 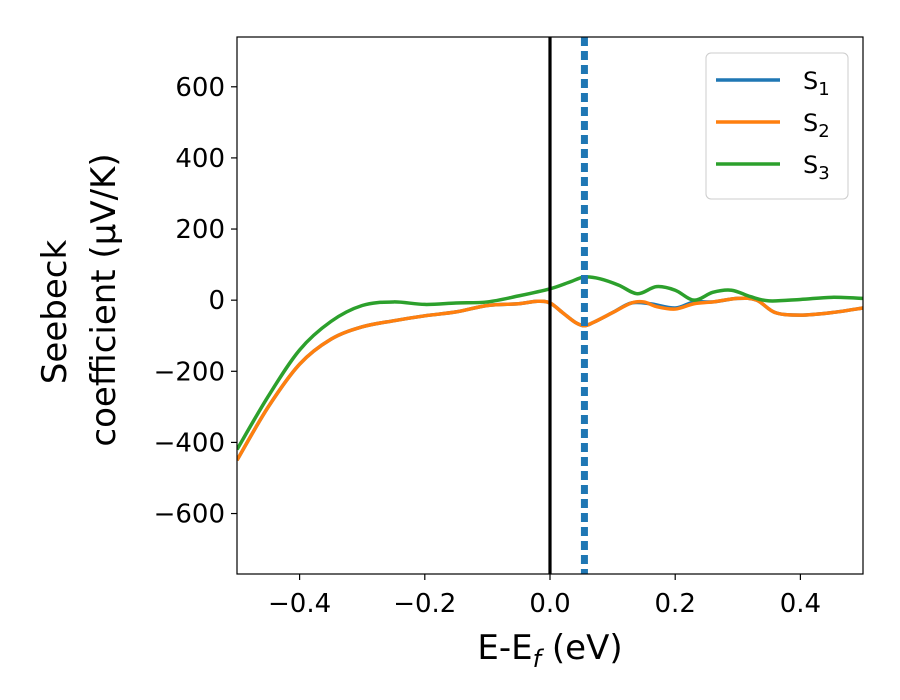 I want to click on legend-label-sub: 3, so click(x=823, y=173).